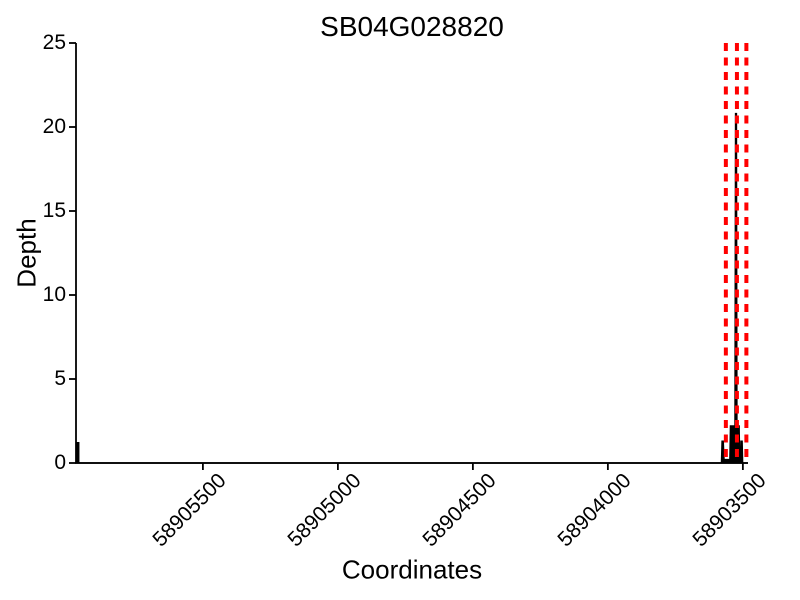 The image size is (800, 600). What do you see at coordinates (54, 294) in the screenshot?
I see `y-tick-label: 10` at bounding box center [54, 294].